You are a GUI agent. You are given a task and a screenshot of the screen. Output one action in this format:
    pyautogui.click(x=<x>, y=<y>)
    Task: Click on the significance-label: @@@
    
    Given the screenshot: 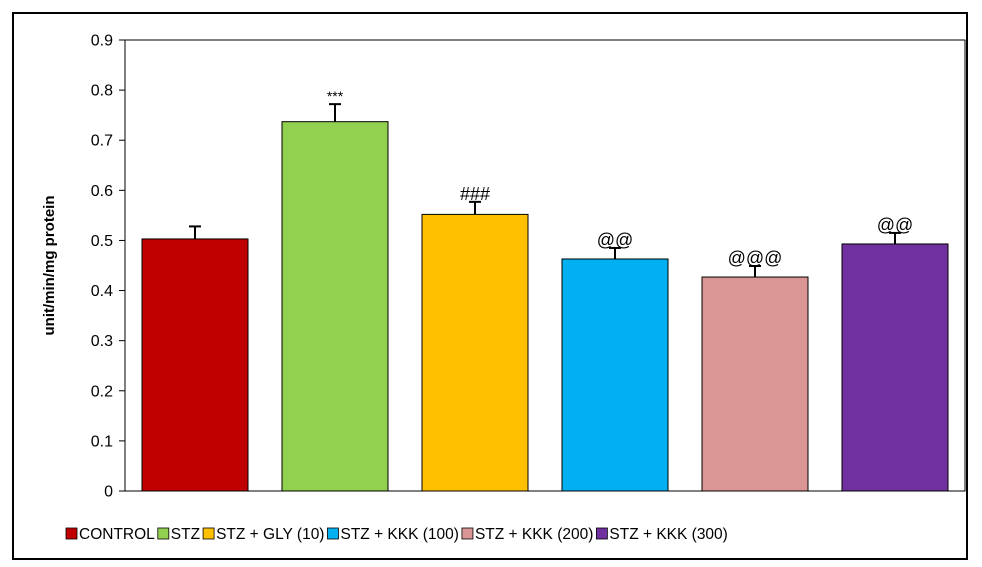 What is the action you would take?
    pyautogui.click(x=755, y=258)
    